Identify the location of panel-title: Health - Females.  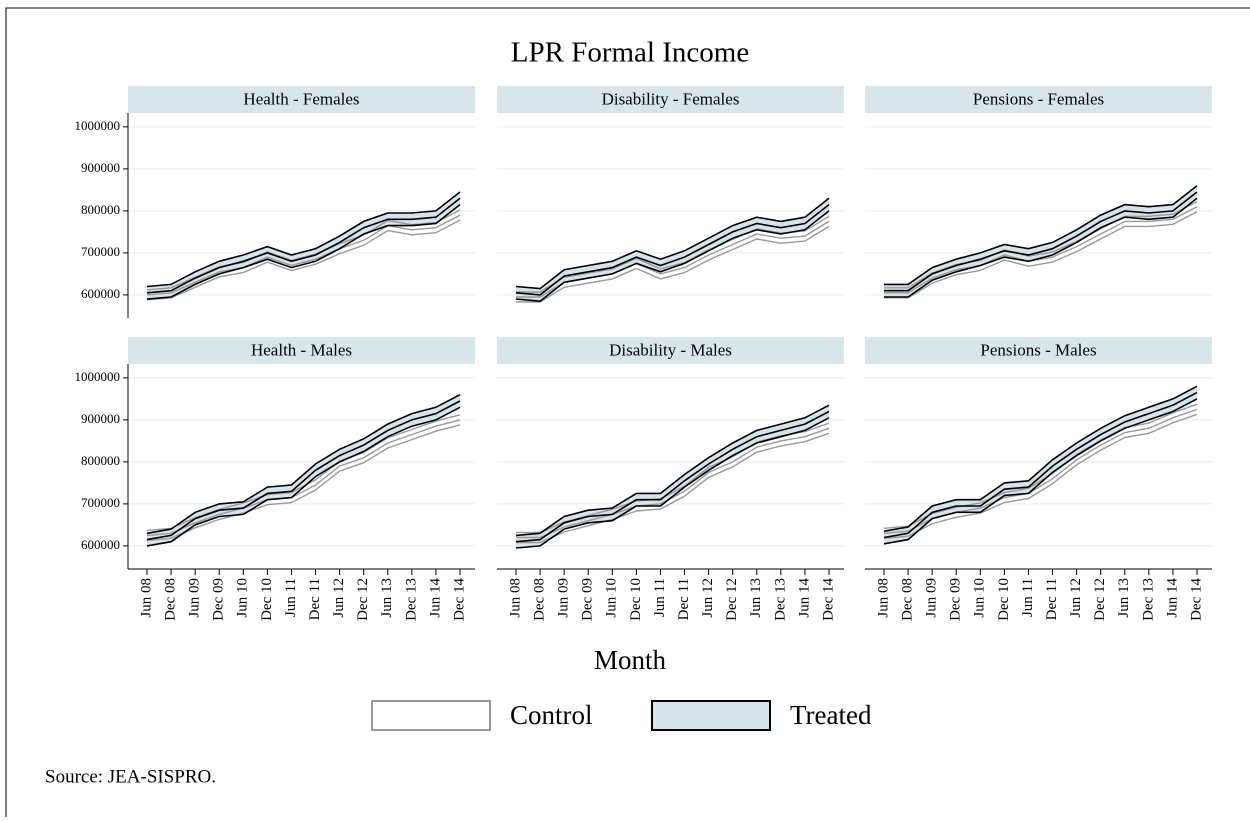
(301, 98).